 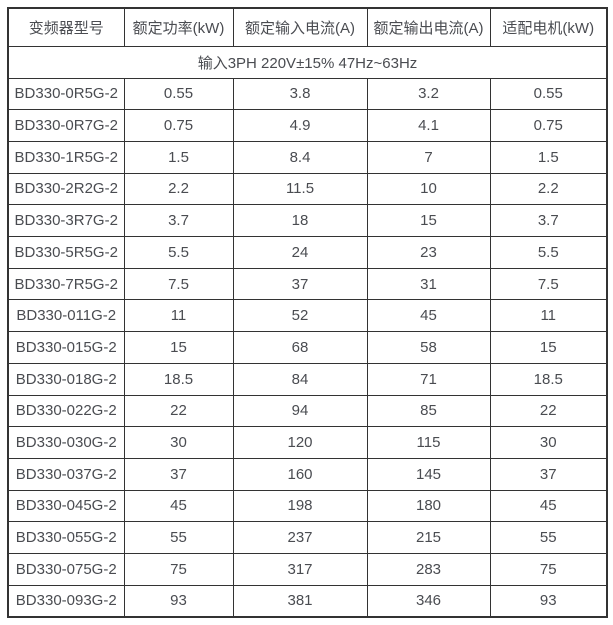 What do you see at coordinates (178, 411) in the screenshot?
I see `rated-power-cell: 22` at bounding box center [178, 411].